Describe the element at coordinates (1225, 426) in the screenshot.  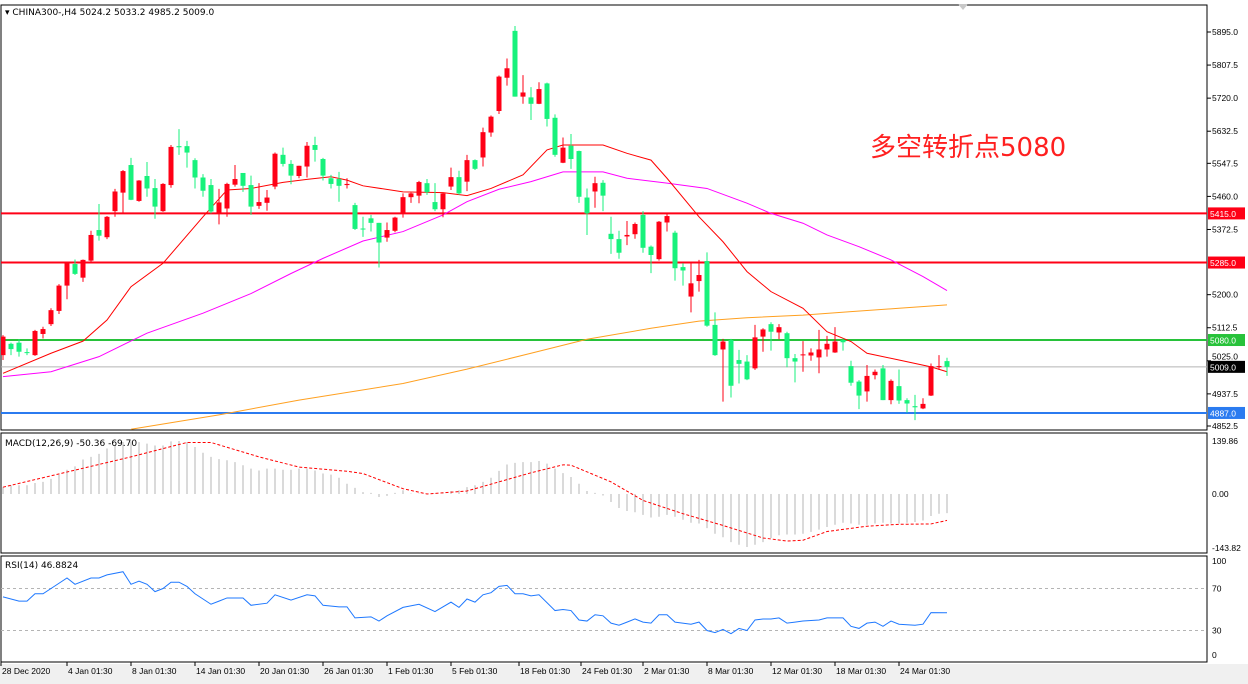
I see `price-tick-label: 4852.5` at that location.